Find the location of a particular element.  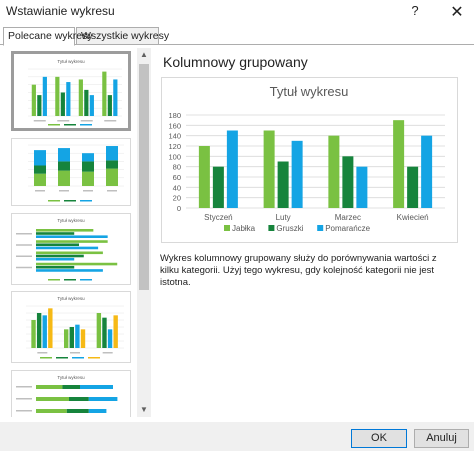

window-title: Wstawianie wykresu is located at coordinates (60, 11).